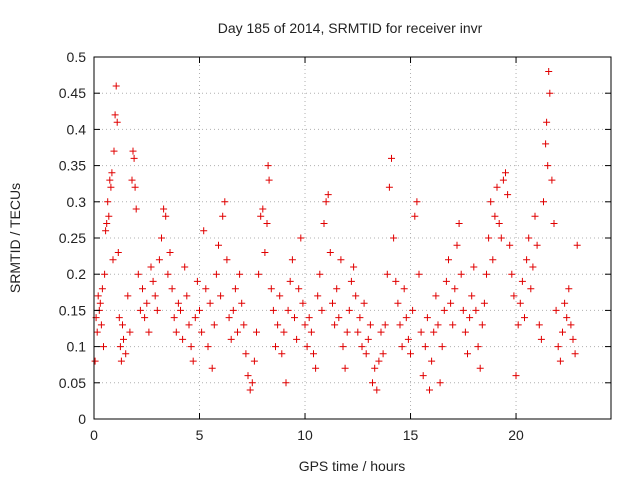 This screenshot has height=480, width=640. Describe the element at coordinates (72, 383) in the screenshot. I see `y-tick-label: 0.05` at that location.